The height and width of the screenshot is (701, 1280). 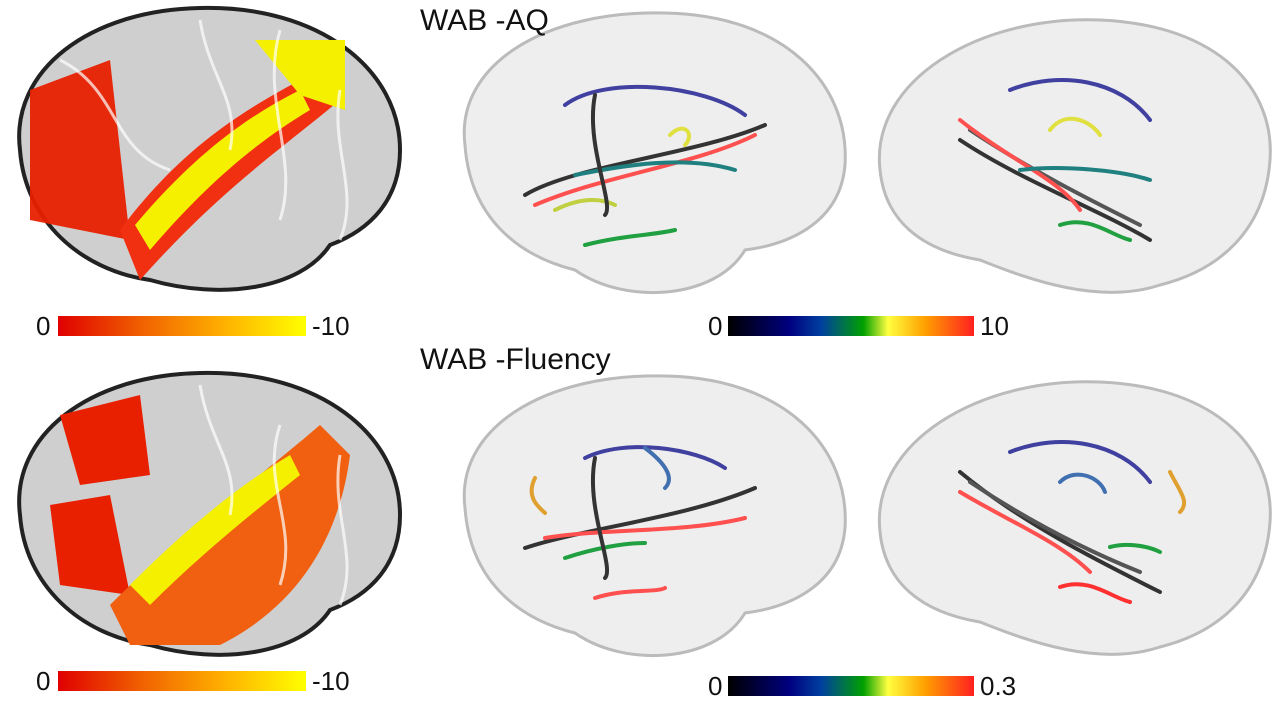 What do you see at coordinates (998, 686) in the screenshot?
I see `colorbar-max-label: 0.3` at bounding box center [998, 686].